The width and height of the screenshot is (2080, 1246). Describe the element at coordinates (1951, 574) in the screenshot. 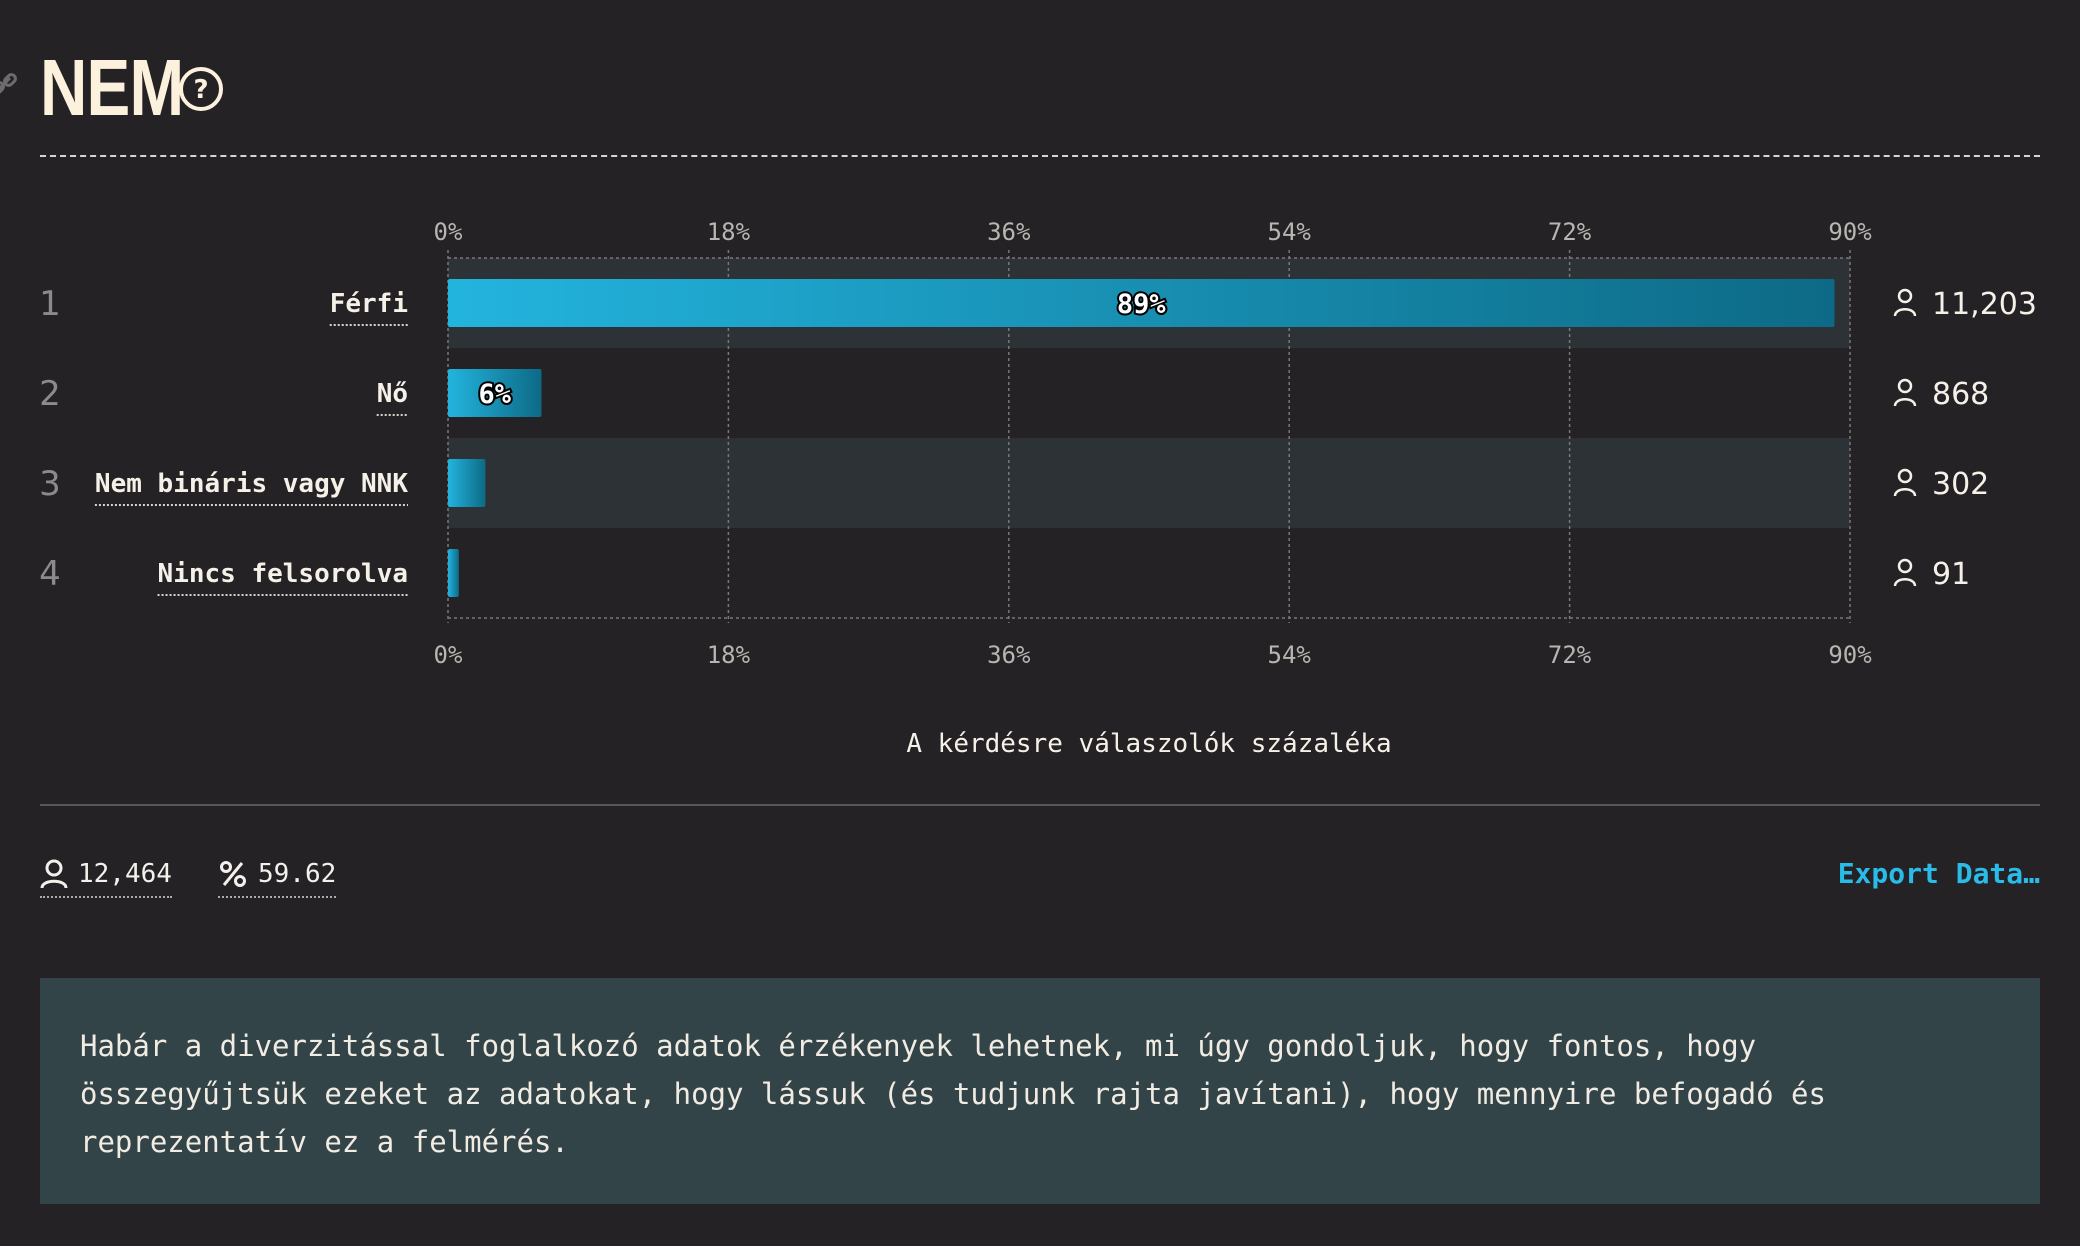

I see `respondent-count: 91` at that location.